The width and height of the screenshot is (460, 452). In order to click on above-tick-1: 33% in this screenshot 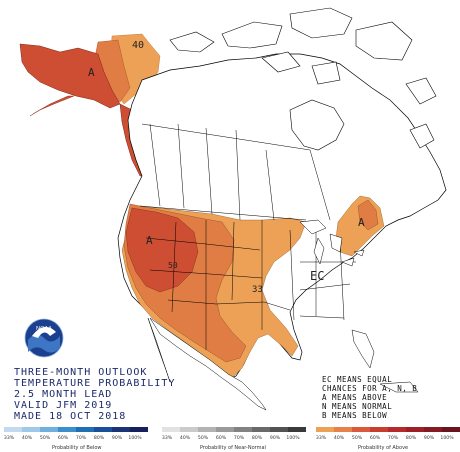, I will do `click(321, 438)`.